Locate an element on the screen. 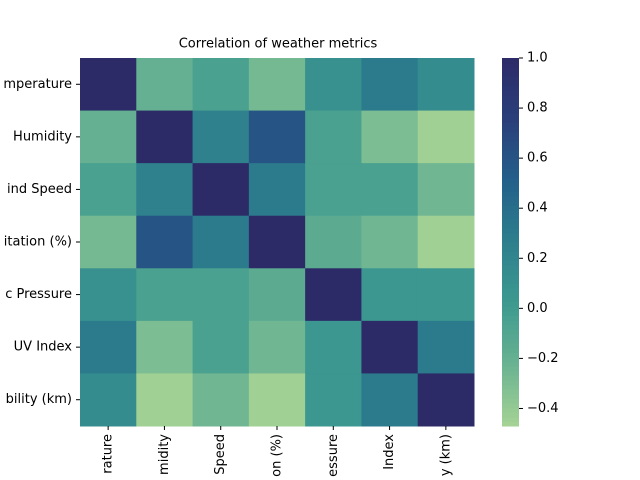 This screenshot has width=640, height=480. y-tick-label: bility (km) is located at coordinates (39, 399).